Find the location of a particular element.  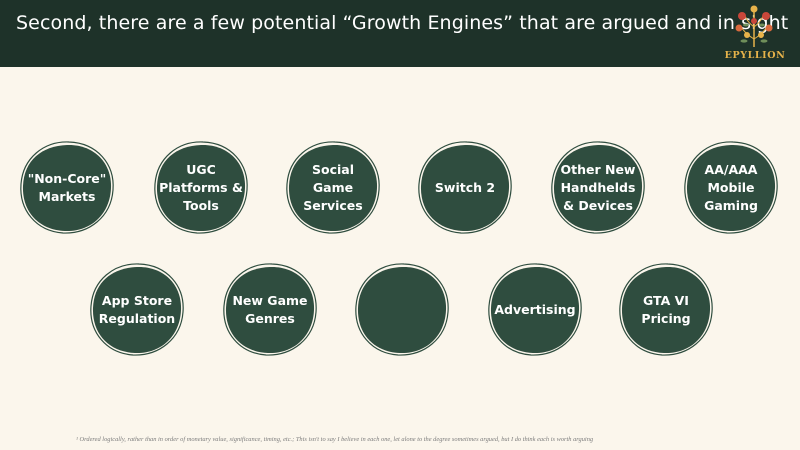

floral-tree-icon is located at coordinates (754, 26).